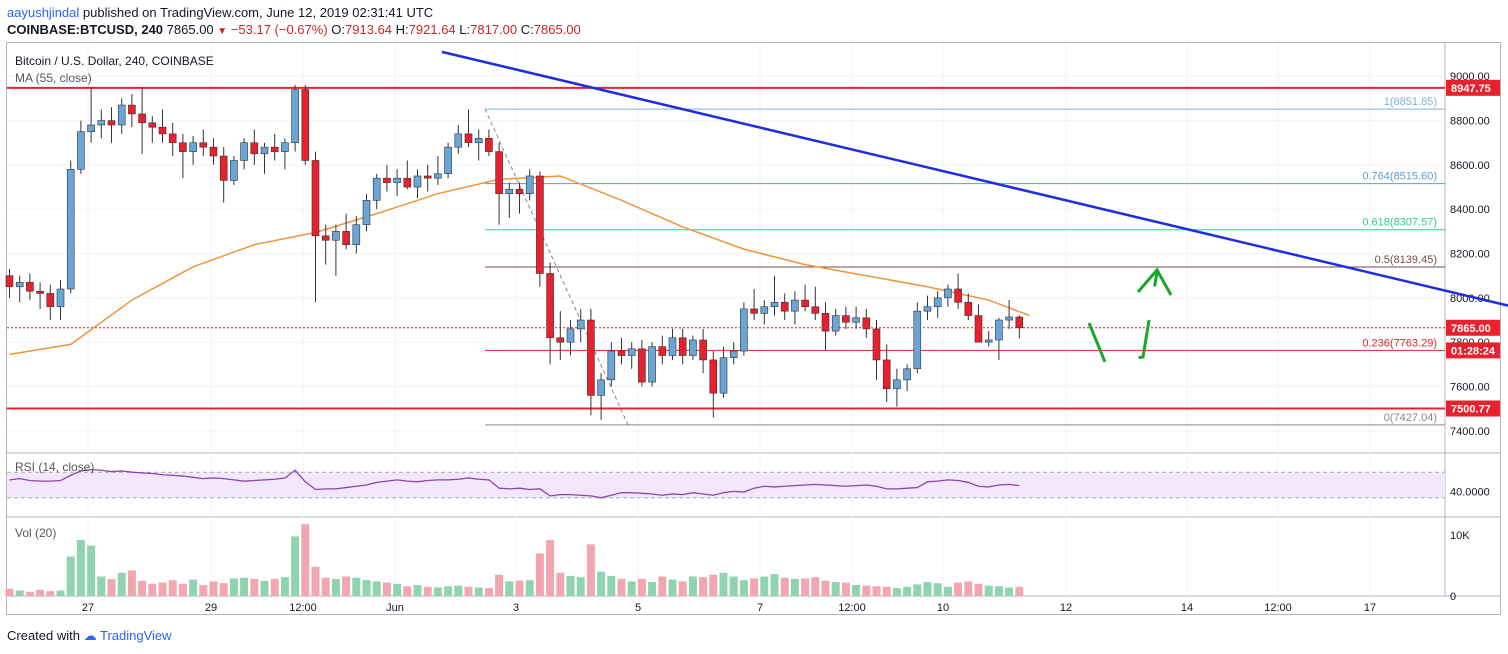 The image size is (1508, 654). What do you see at coordinates (136, 635) in the screenshot?
I see `tradingview-link: TradingView` at bounding box center [136, 635].